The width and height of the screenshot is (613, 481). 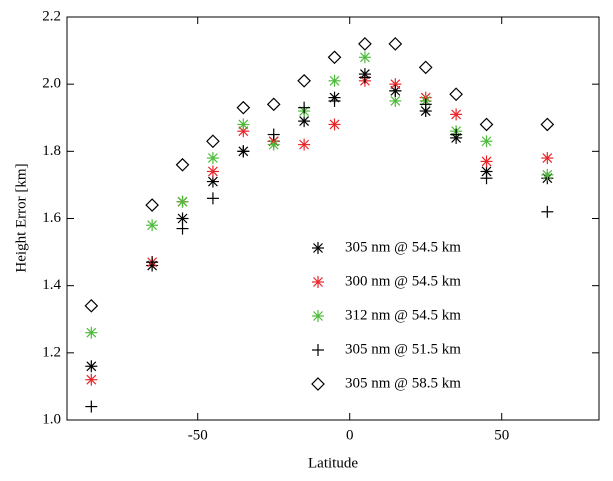 I want to click on y-tick-label: 1.4, so click(x=51, y=285).